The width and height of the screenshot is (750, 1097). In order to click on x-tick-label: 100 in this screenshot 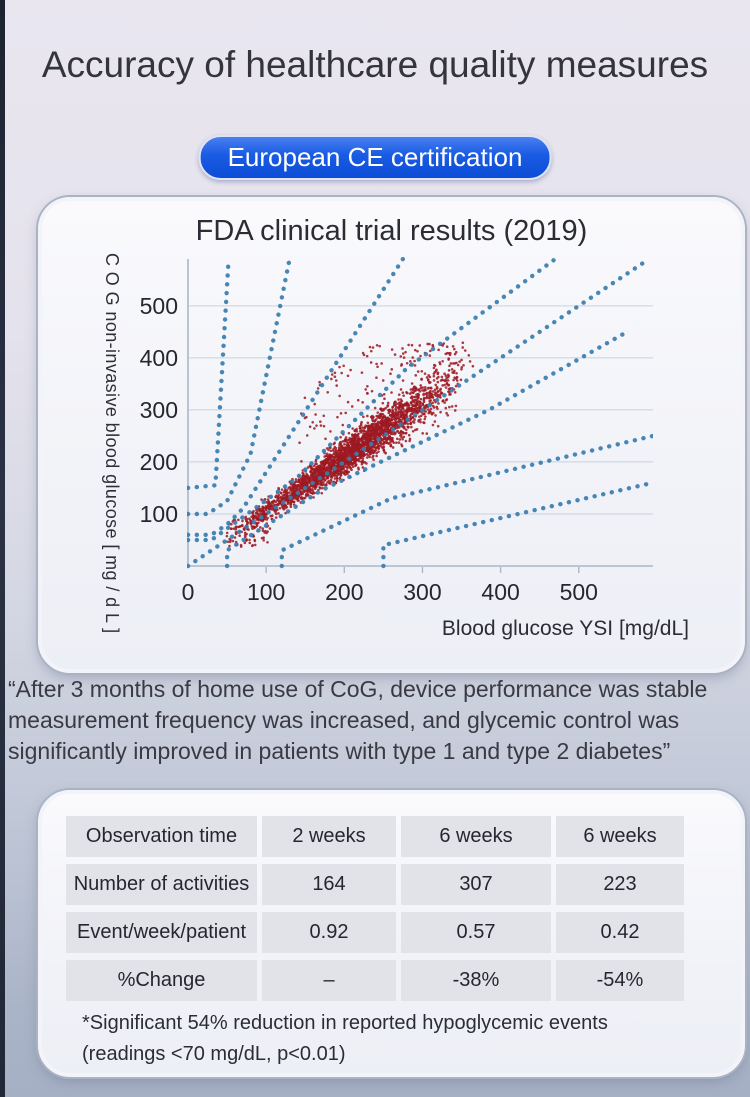, I will do `click(266, 592)`.